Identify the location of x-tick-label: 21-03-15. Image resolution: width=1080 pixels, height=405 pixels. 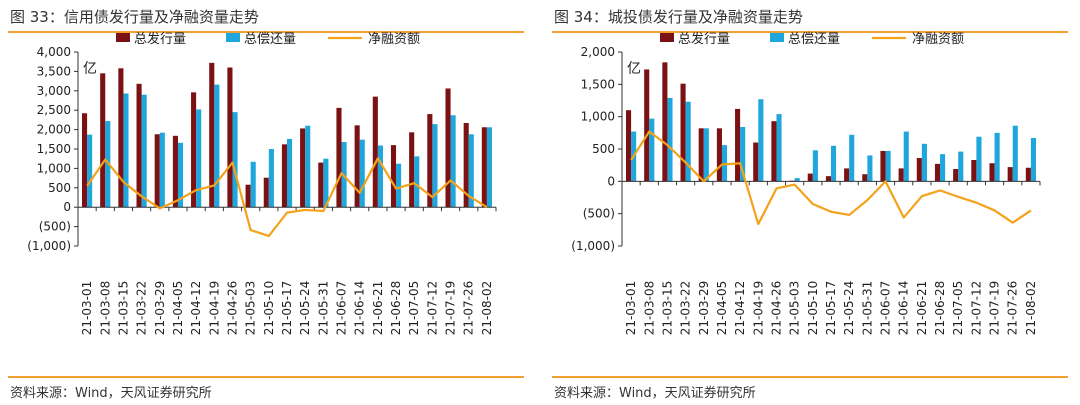
(667, 308).